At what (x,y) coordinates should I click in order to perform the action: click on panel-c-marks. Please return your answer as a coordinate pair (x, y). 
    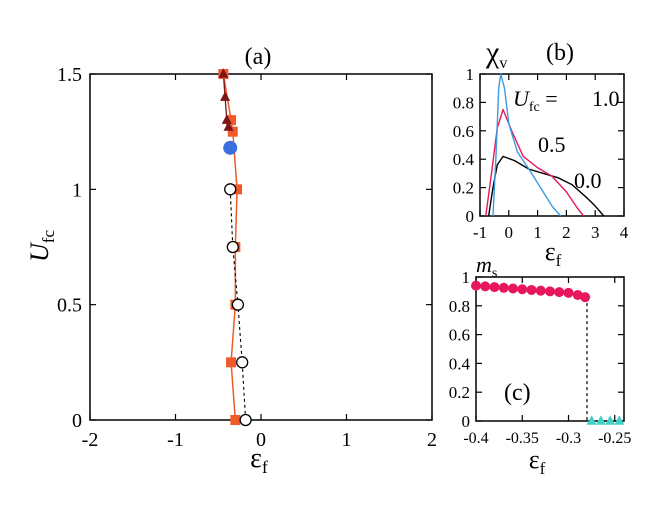
    Looking at the image, I should click on (548, 352).